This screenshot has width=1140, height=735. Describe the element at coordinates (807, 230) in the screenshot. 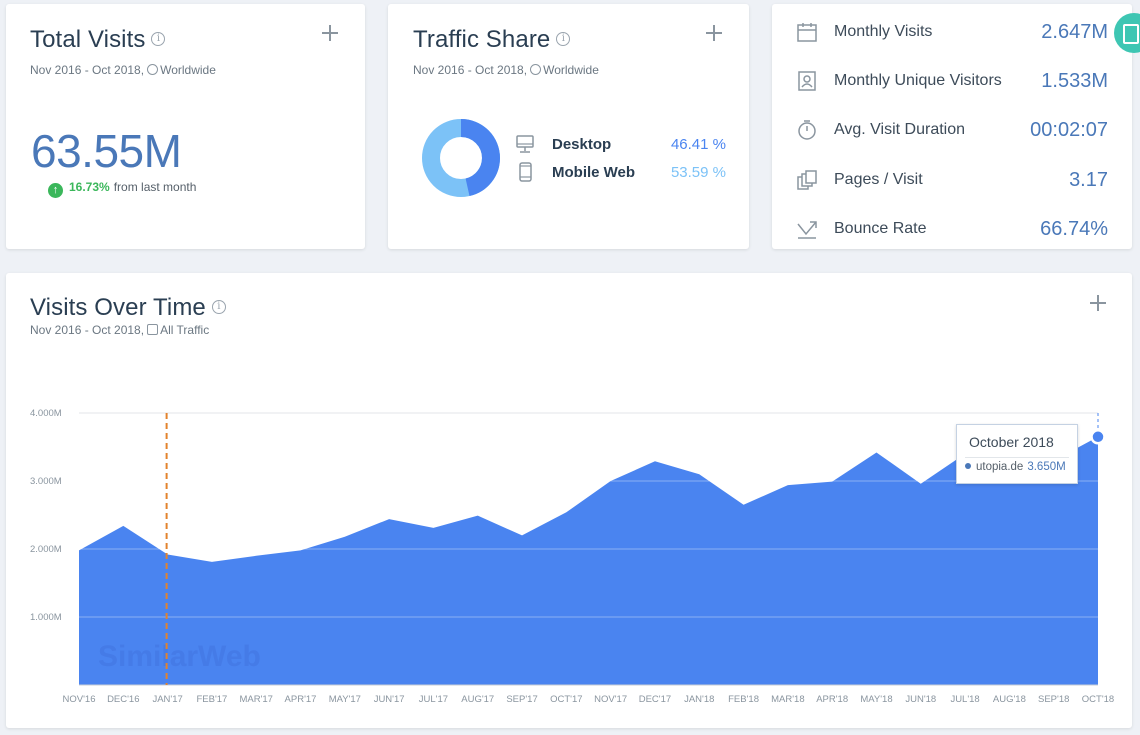

I see `bounce-arrow-icon` at that location.